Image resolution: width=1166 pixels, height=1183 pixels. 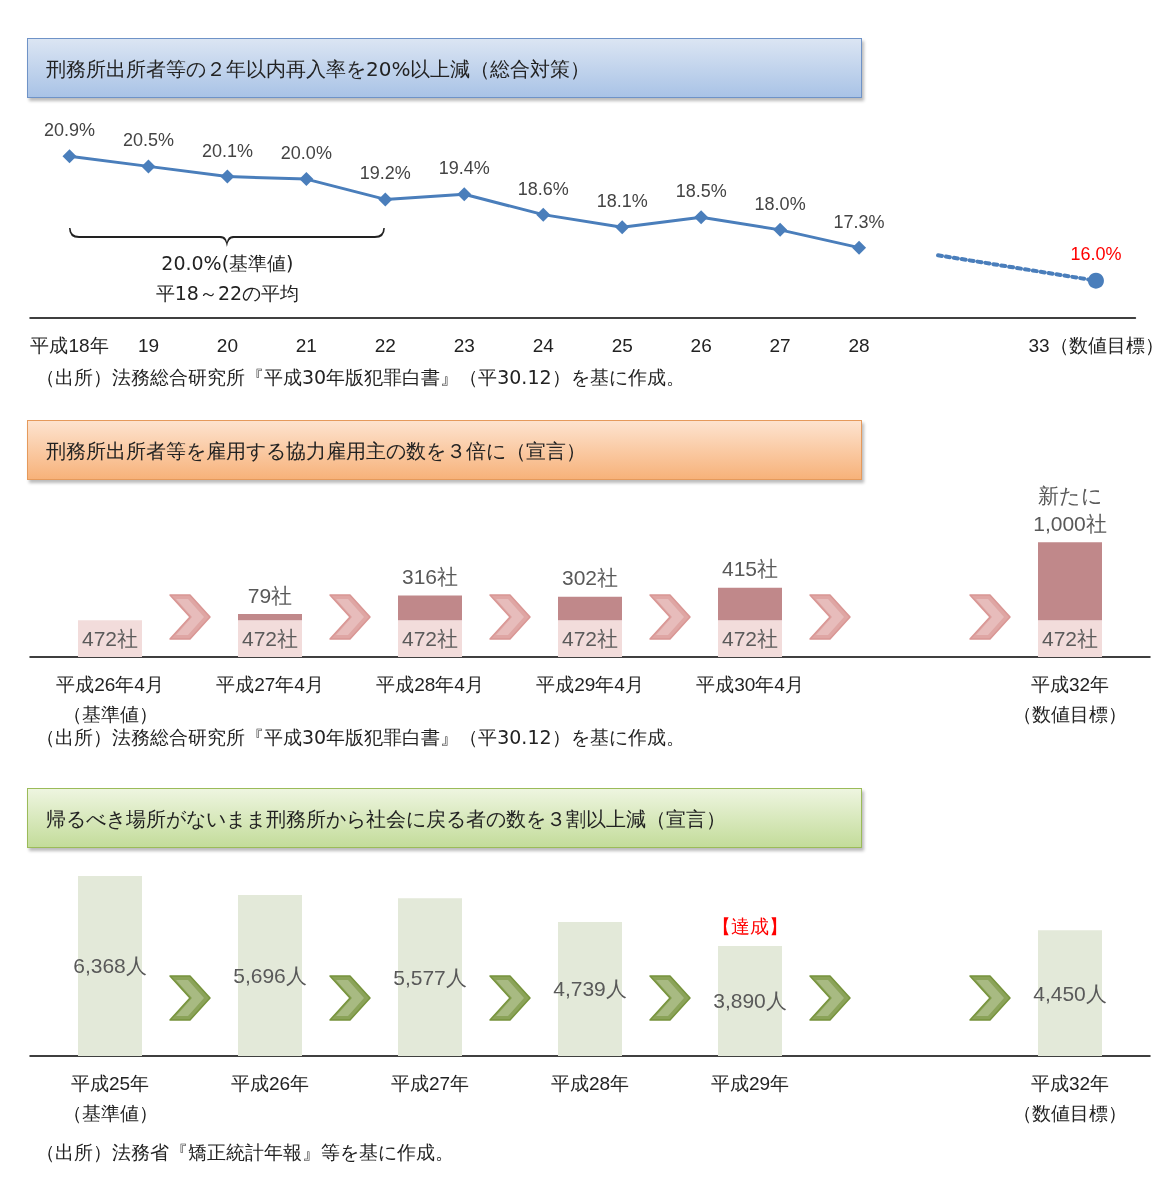 I want to click on x-tick-label: 平成30年4月, so click(x=750, y=684).